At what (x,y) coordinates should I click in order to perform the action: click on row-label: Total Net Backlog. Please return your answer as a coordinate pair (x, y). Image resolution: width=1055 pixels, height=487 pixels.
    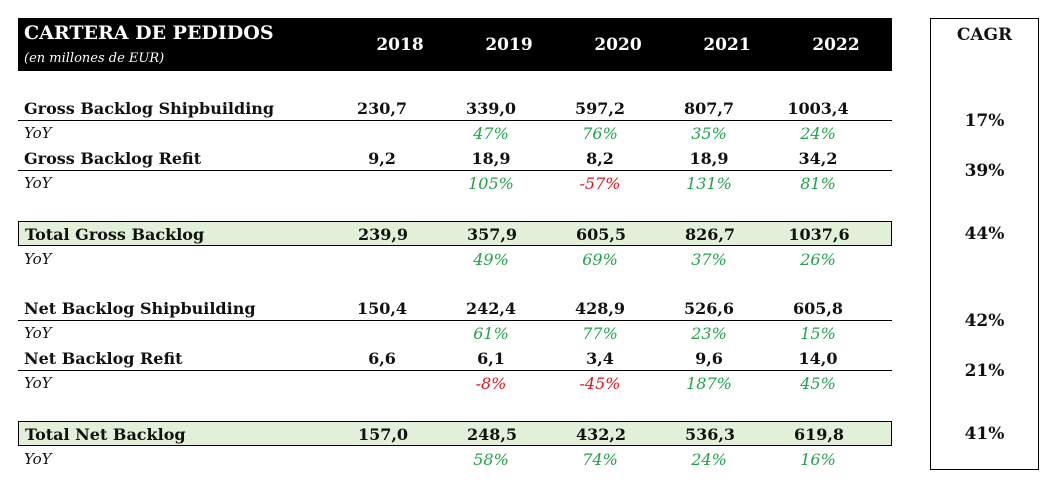
    Looking at the image, I should click on (105, 434).